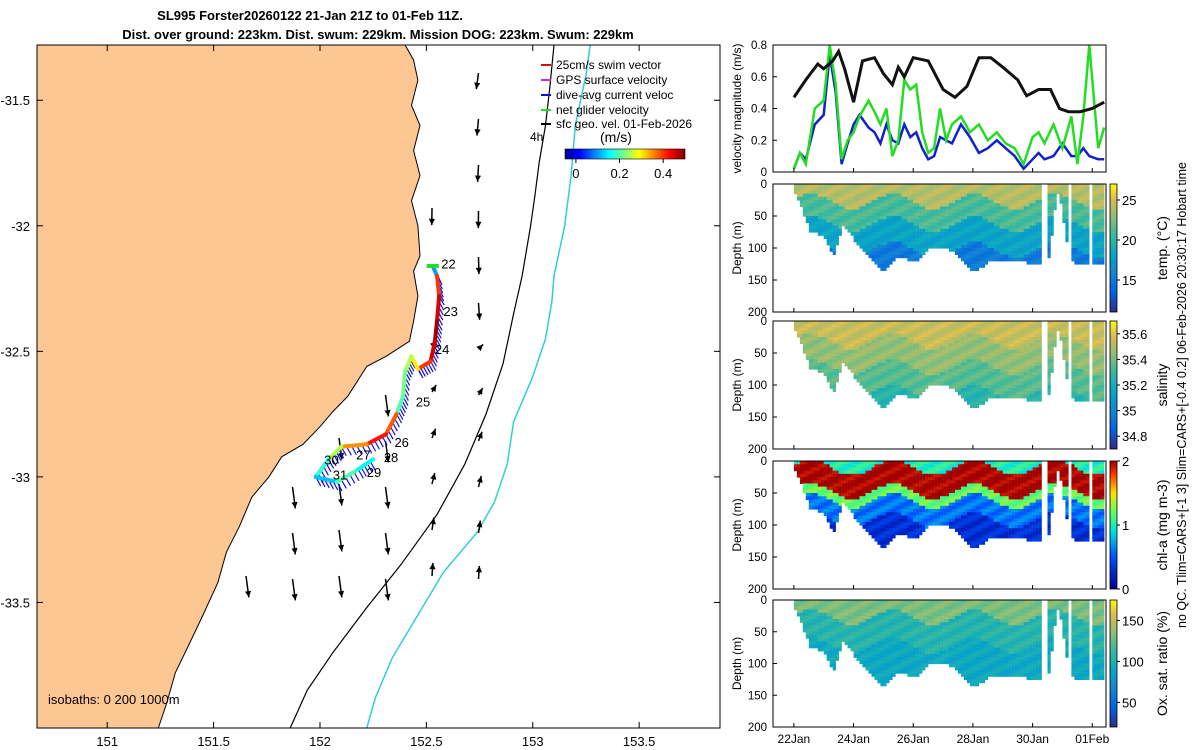 This screenshot has height=750, width=1200. Describe the element at coordinates (620, 173) in the screenshot. I see `colorbar-tick-label: 0.2` at that location.